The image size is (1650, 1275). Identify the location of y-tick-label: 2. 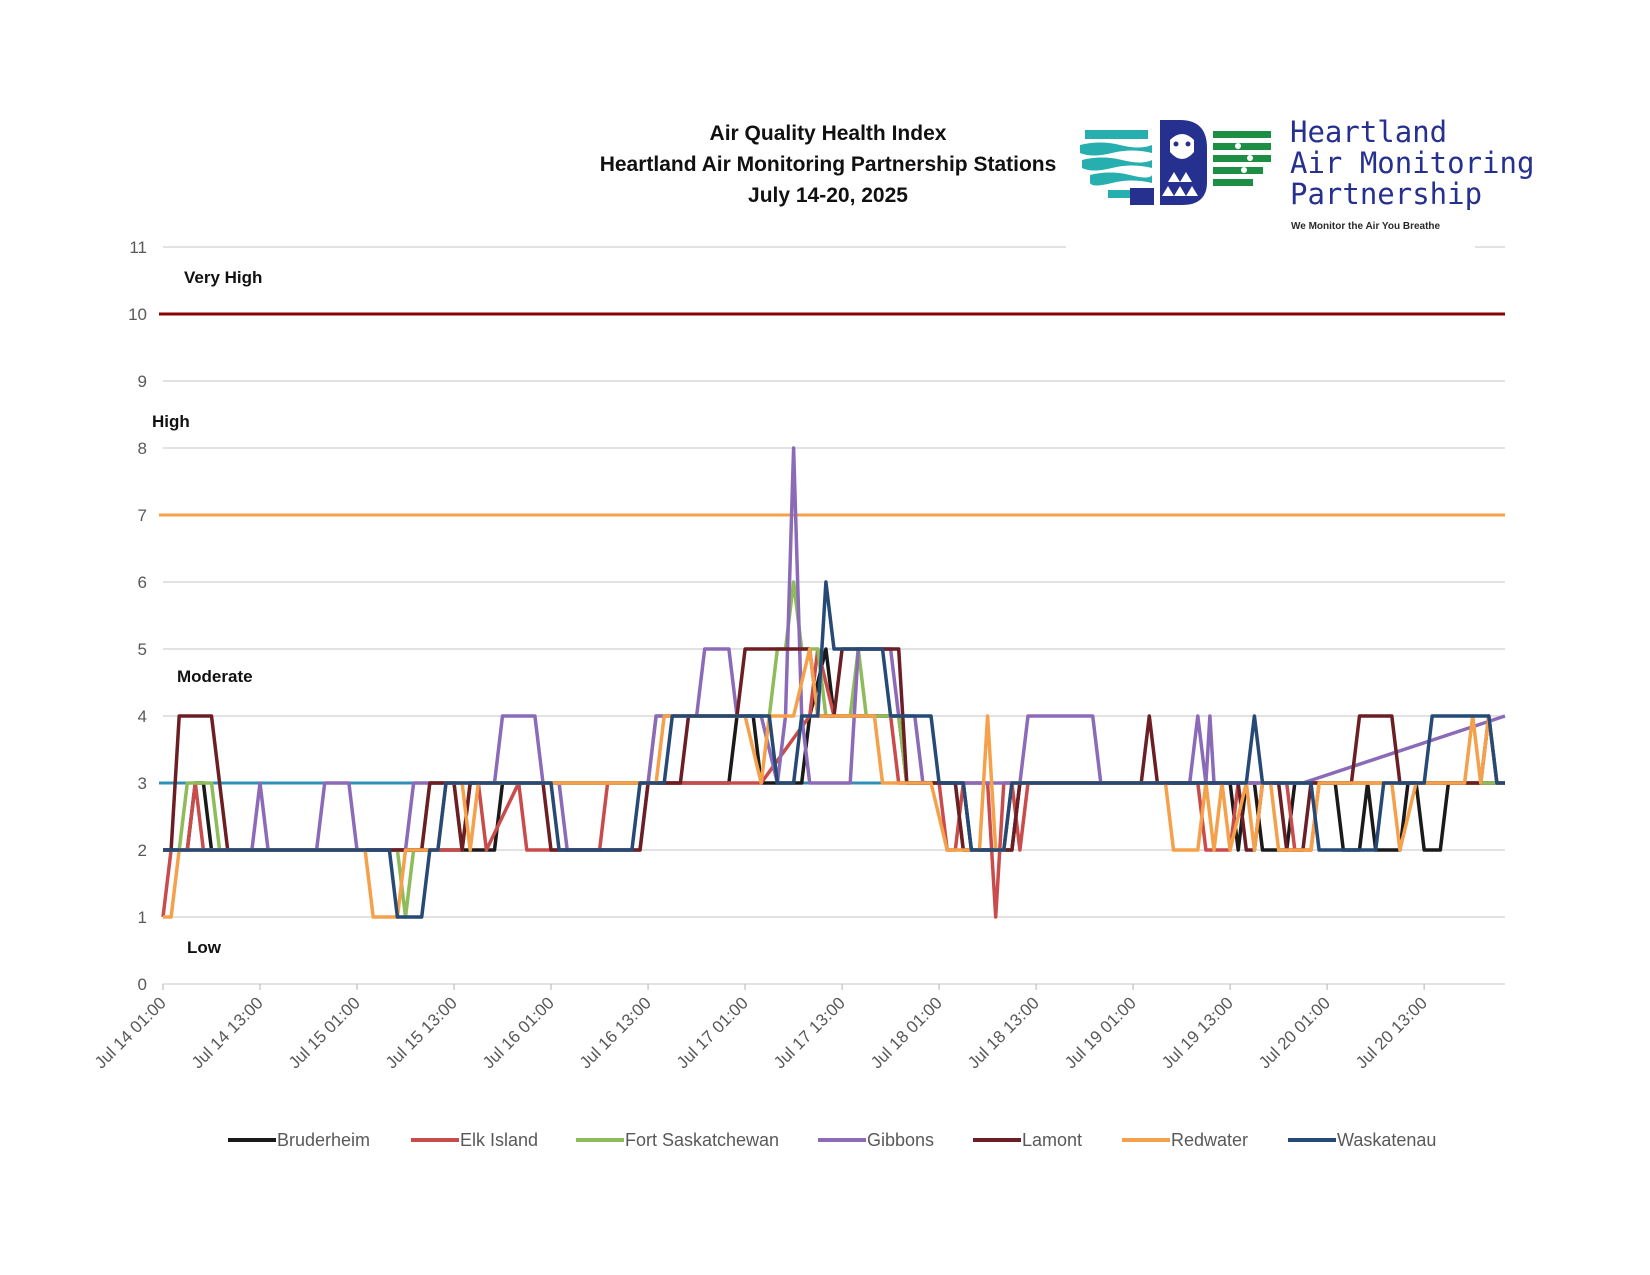
(142, 850).